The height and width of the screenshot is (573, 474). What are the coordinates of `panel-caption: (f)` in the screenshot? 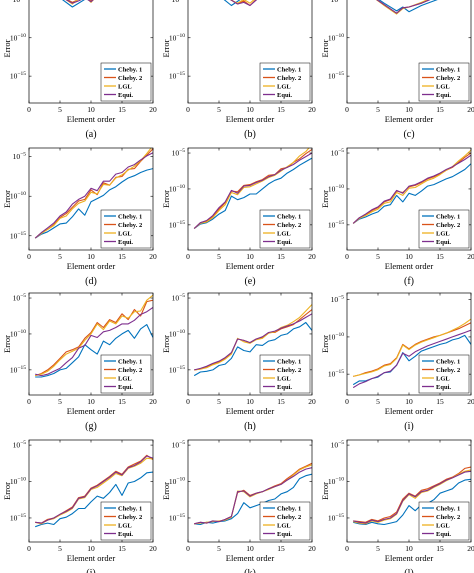 It's located at (409, 281).